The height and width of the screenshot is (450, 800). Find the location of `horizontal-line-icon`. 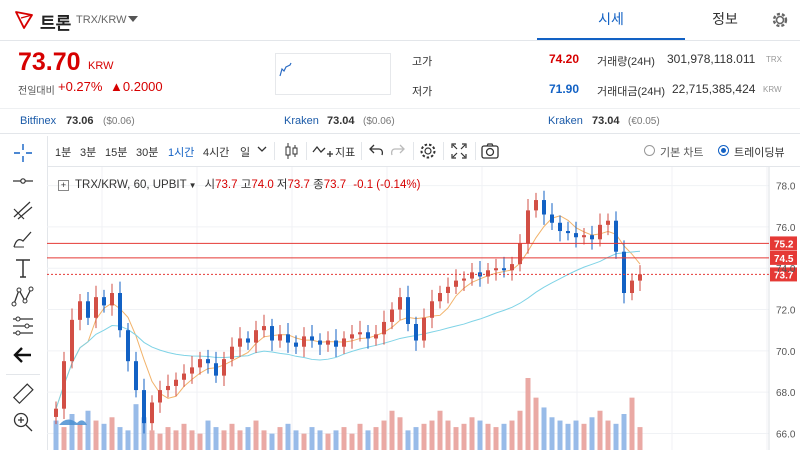

horizontal-line-icon is located at coordinates (23, 181).